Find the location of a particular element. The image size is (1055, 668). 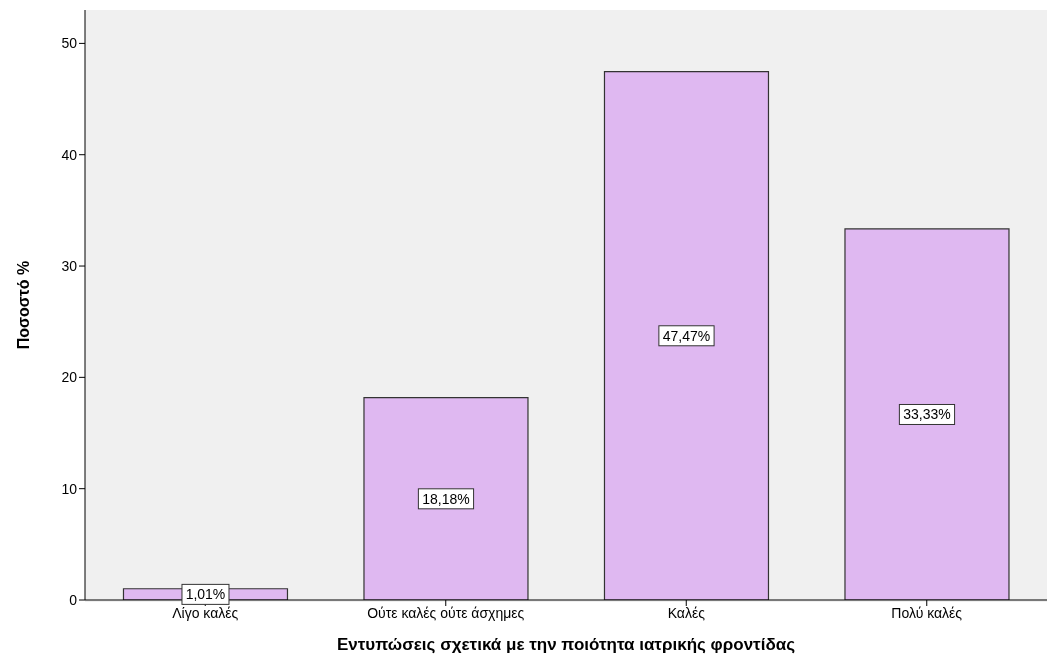

x-tick-label: Καλές is located at coordinates (686, 612).